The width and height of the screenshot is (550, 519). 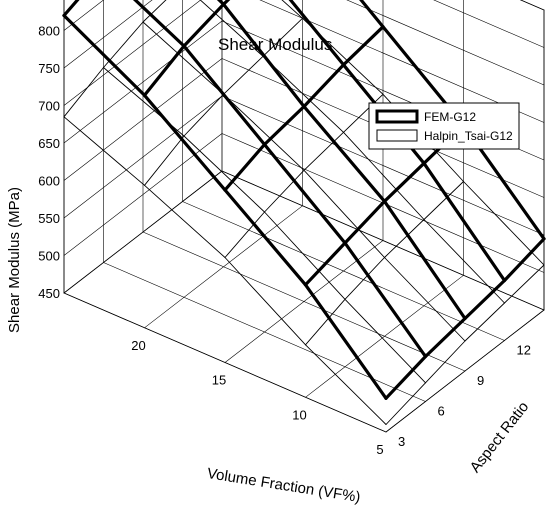 What do you see at coordinates (401, 441) in the screenshot?
I see `y-tick-label: 3` at bounding box center [401, 441].